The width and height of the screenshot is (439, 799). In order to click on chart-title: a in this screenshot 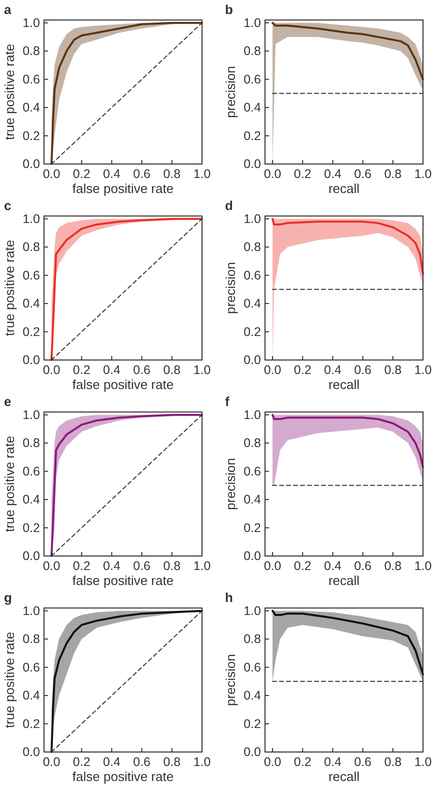, I will do `click(8, 9)`.